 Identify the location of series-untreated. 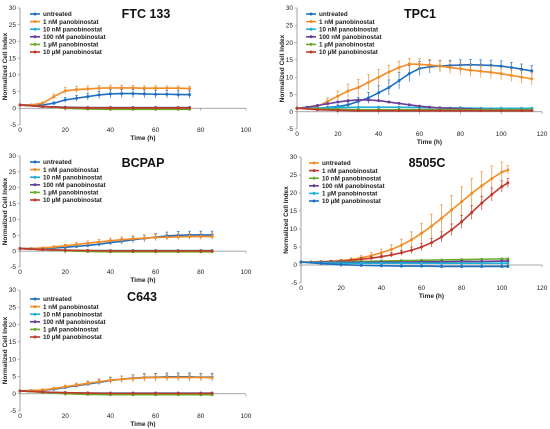
(414, 84).